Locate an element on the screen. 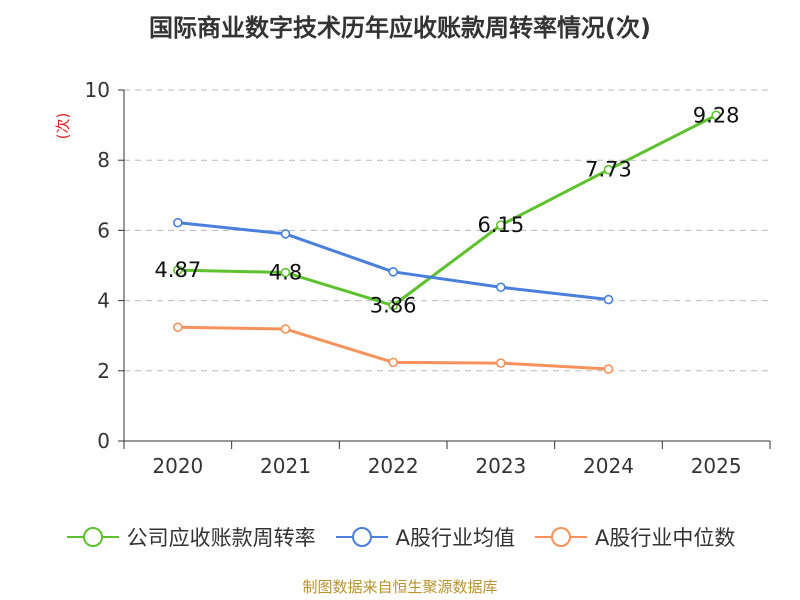 This screenshot has width=800, height=600. y-axis-title: (次) is located at coordinates (63, 126).